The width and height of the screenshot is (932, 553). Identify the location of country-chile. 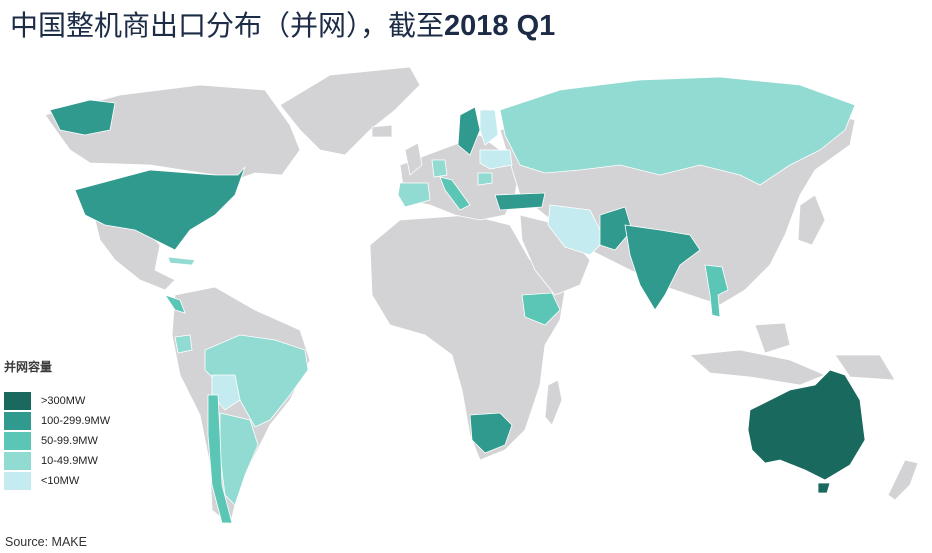
(220, 459).